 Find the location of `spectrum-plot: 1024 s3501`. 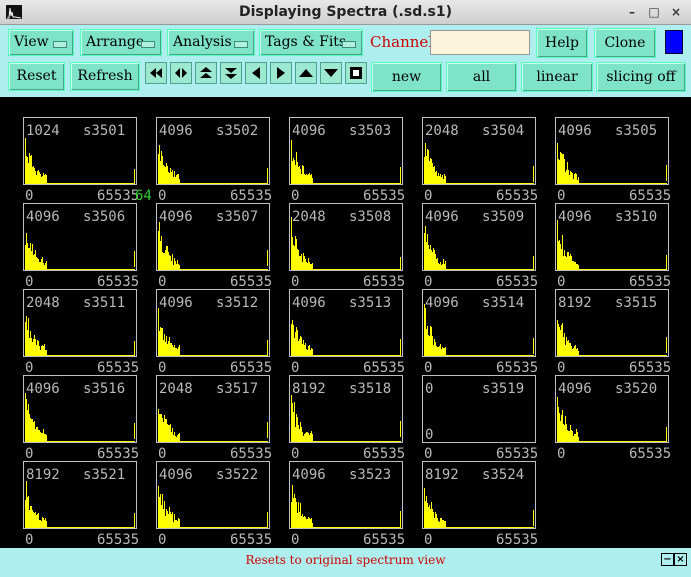

spectrum-plot: 1024 s3501 is located at coordinates (80, 151).